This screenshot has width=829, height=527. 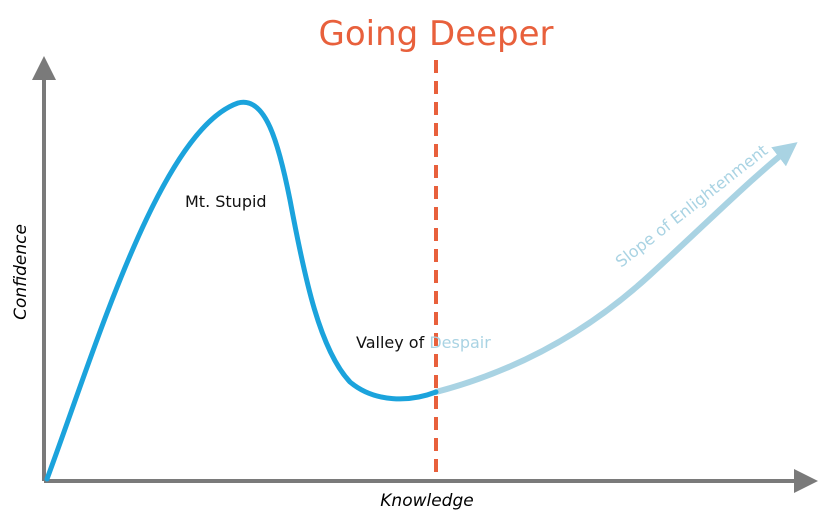 I want to click on valley-label-prefix: Valley of, so click(x=392, y=342).